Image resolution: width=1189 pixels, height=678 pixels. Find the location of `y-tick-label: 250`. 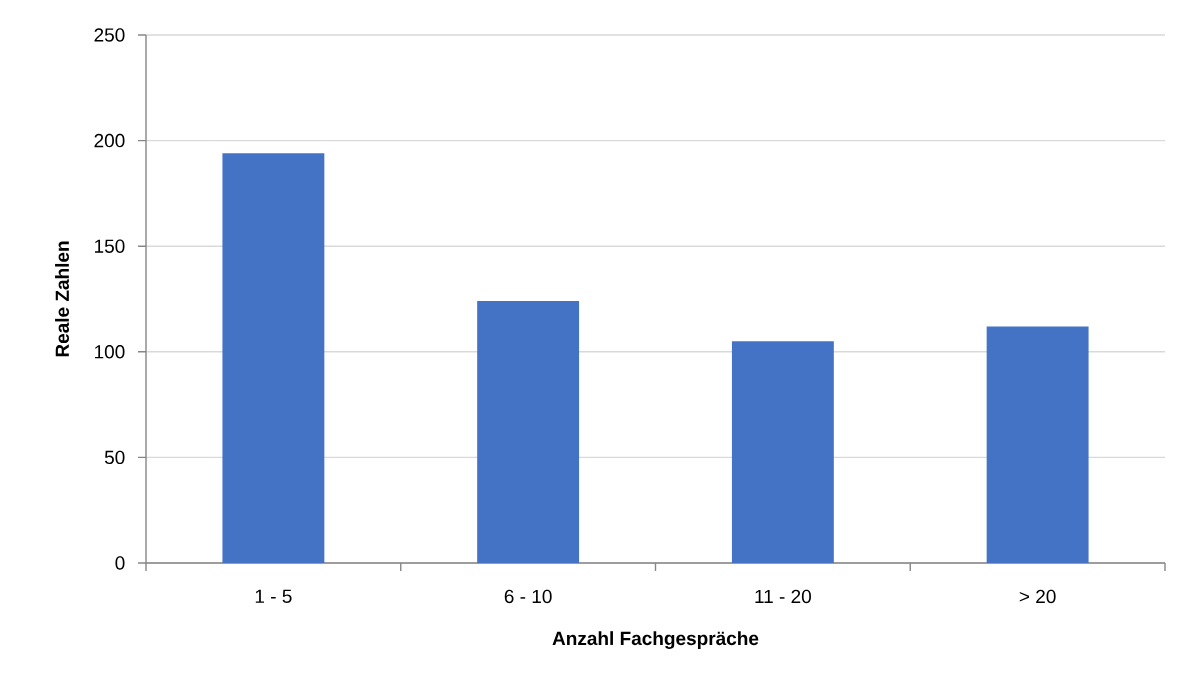

y-tick-label: 250 is located at coordinates (109, 35).